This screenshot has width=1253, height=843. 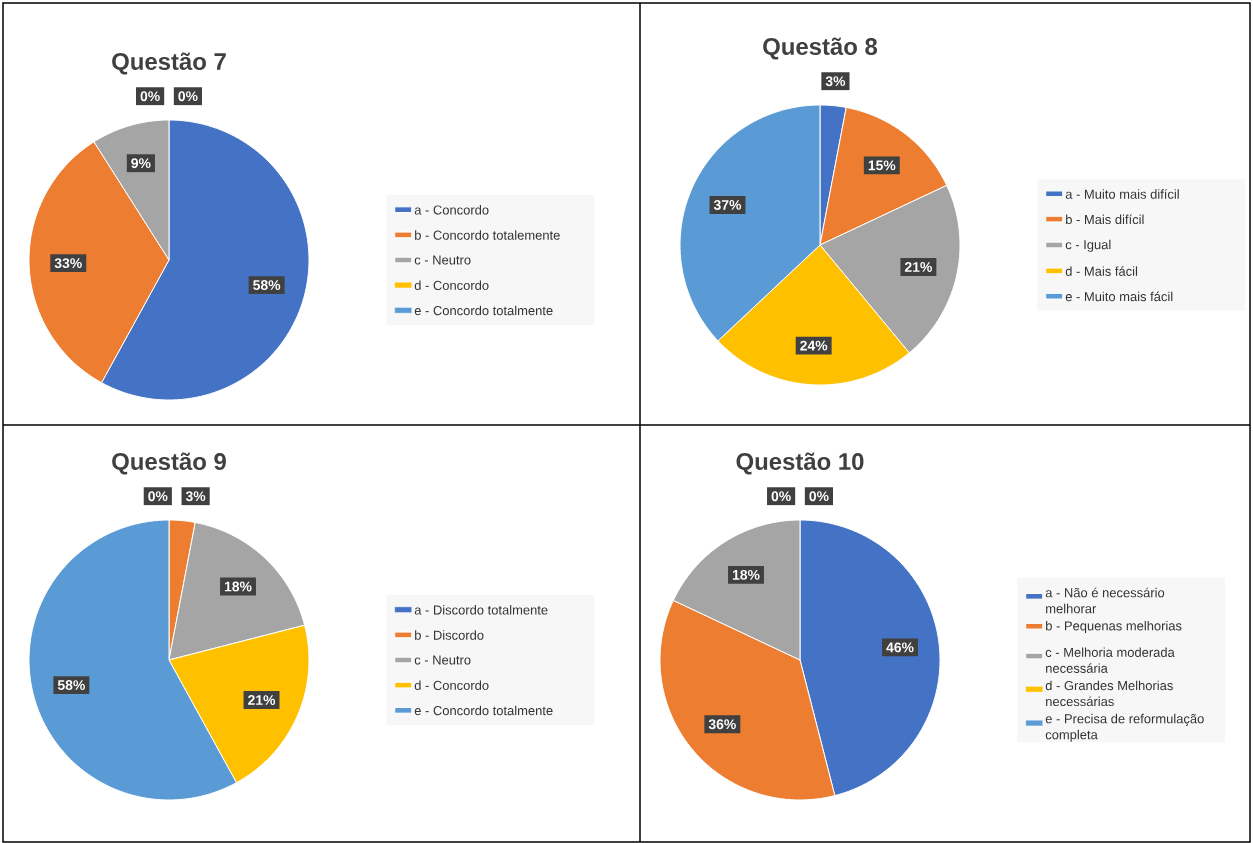 I want to click on data-label: 36%, so click(x=722, y=724).